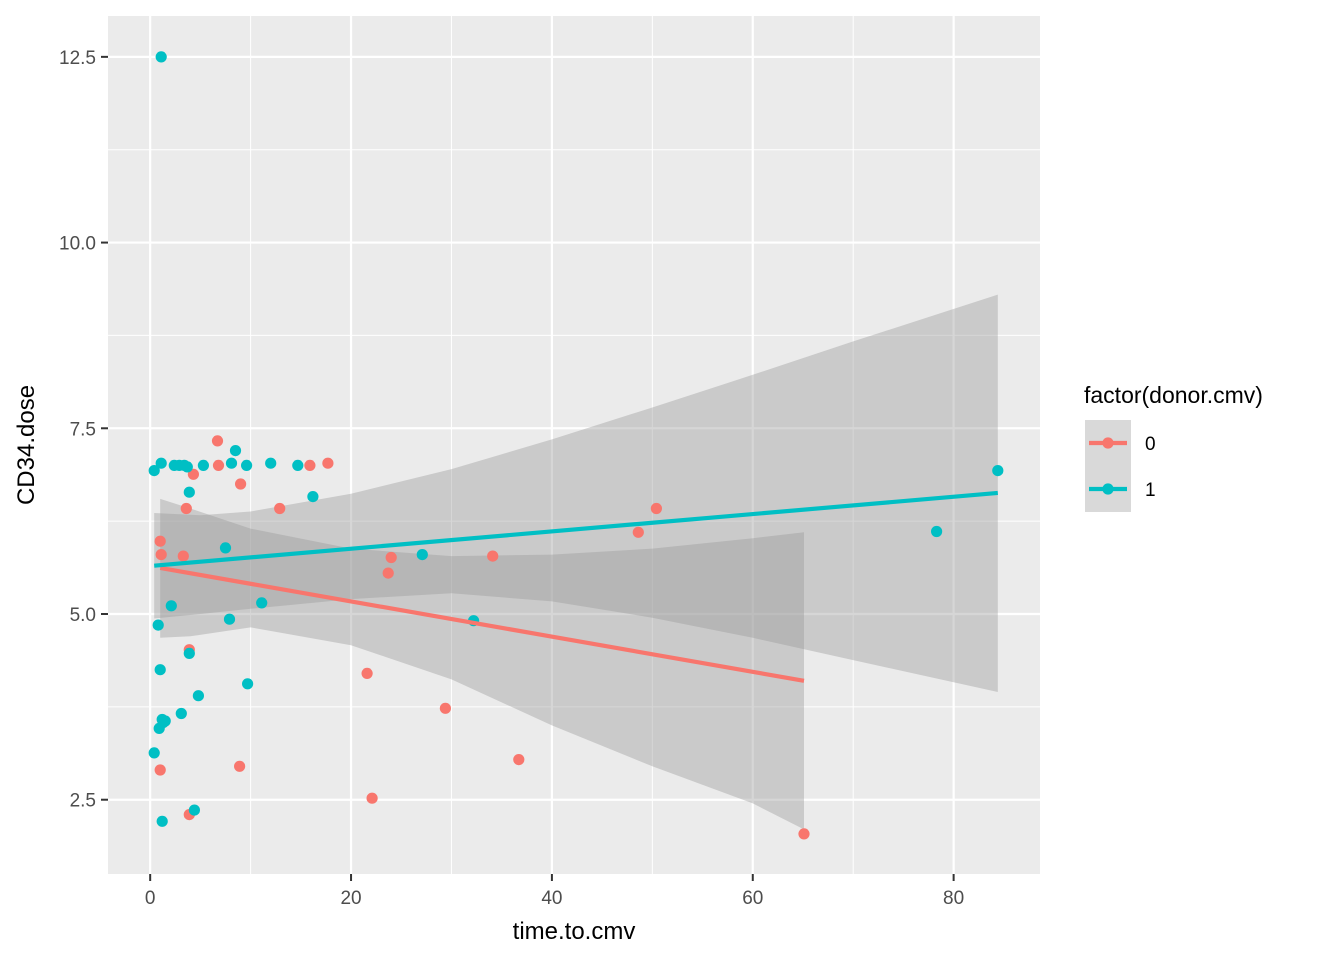 This screenshot has height=960, width=1344. I want to click on x-axis: 0 20 40 60 80, so click(554, 891).